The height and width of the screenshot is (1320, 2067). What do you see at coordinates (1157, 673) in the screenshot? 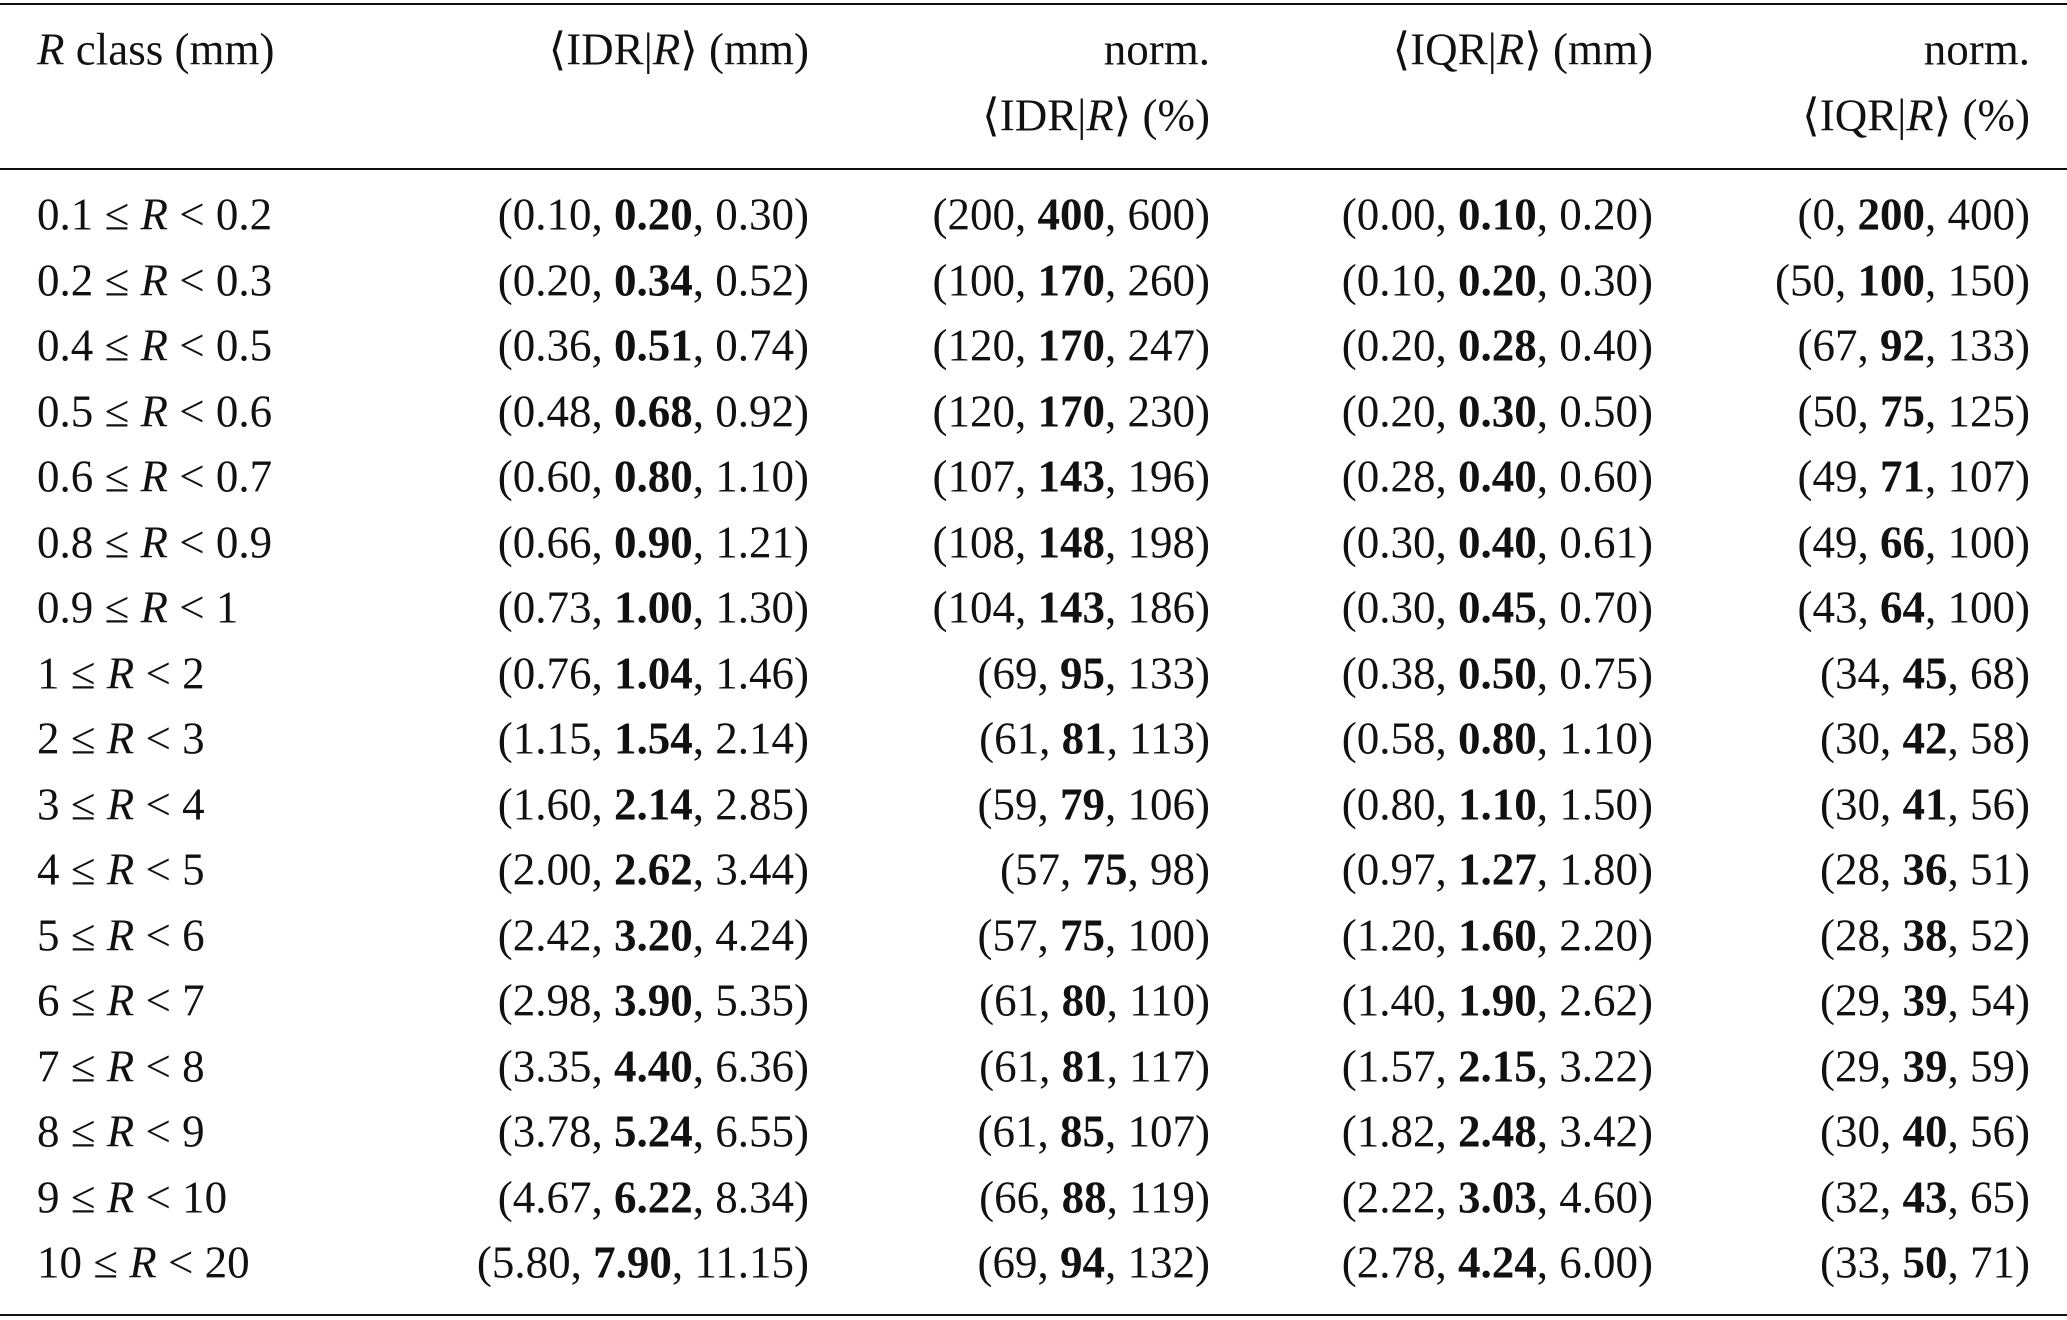
I see `text-segment: , 133)` at bounding box center [1157, 673].